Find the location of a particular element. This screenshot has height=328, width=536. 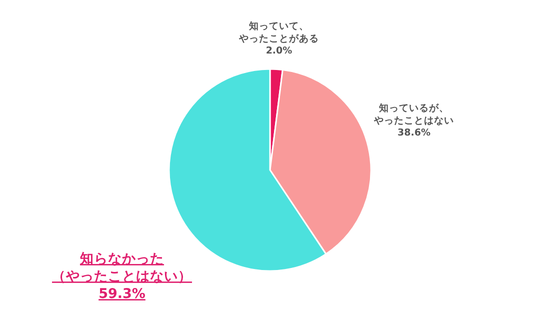

data-label: 38.6% is located at coordinates (414, 133).